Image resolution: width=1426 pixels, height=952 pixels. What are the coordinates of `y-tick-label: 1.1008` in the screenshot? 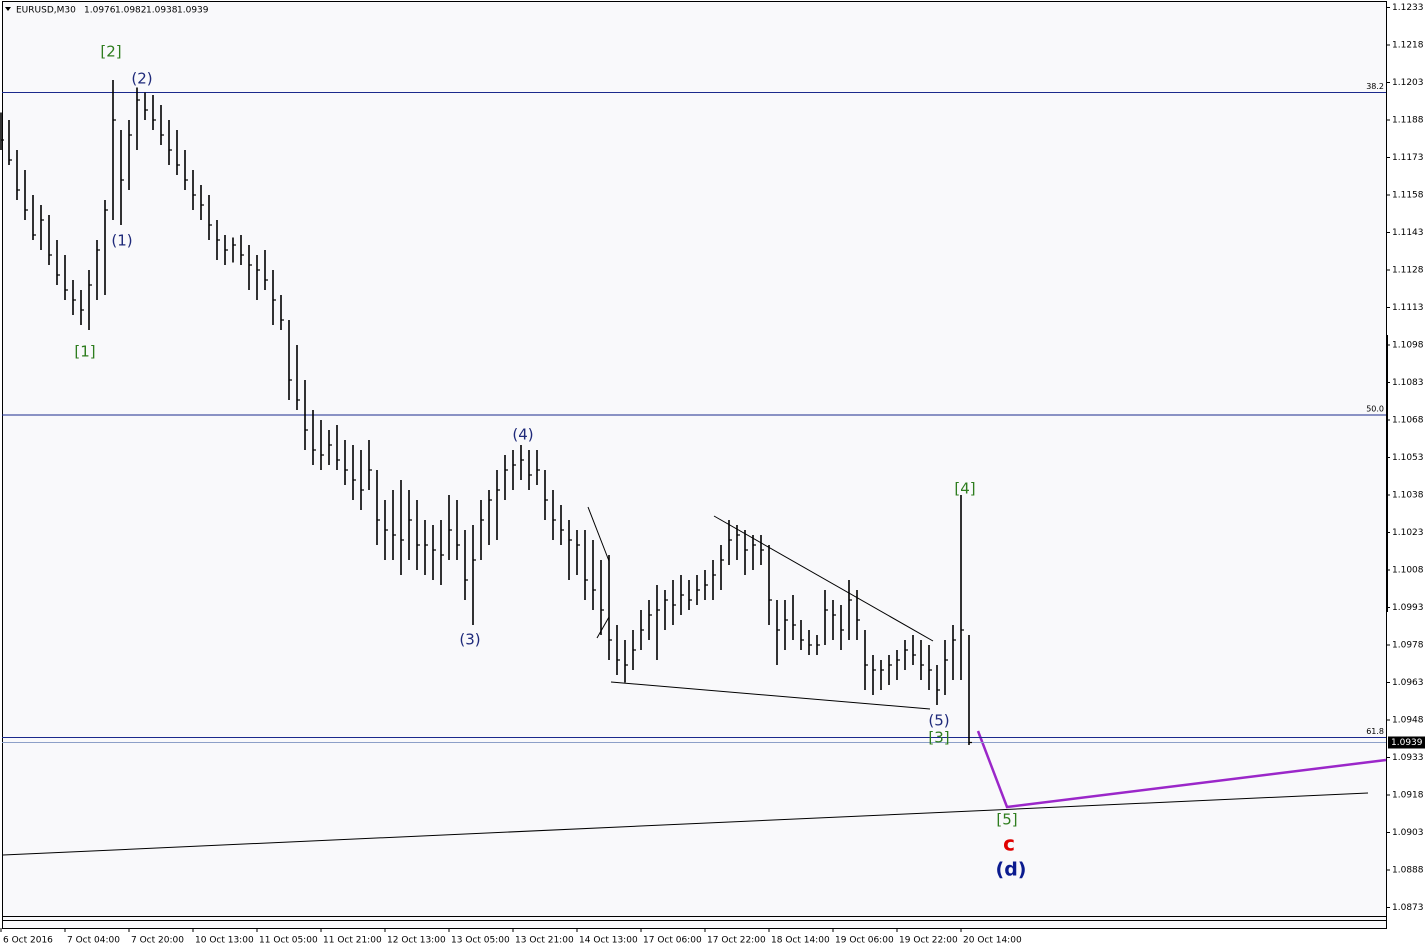 It's located at (1408, 571).